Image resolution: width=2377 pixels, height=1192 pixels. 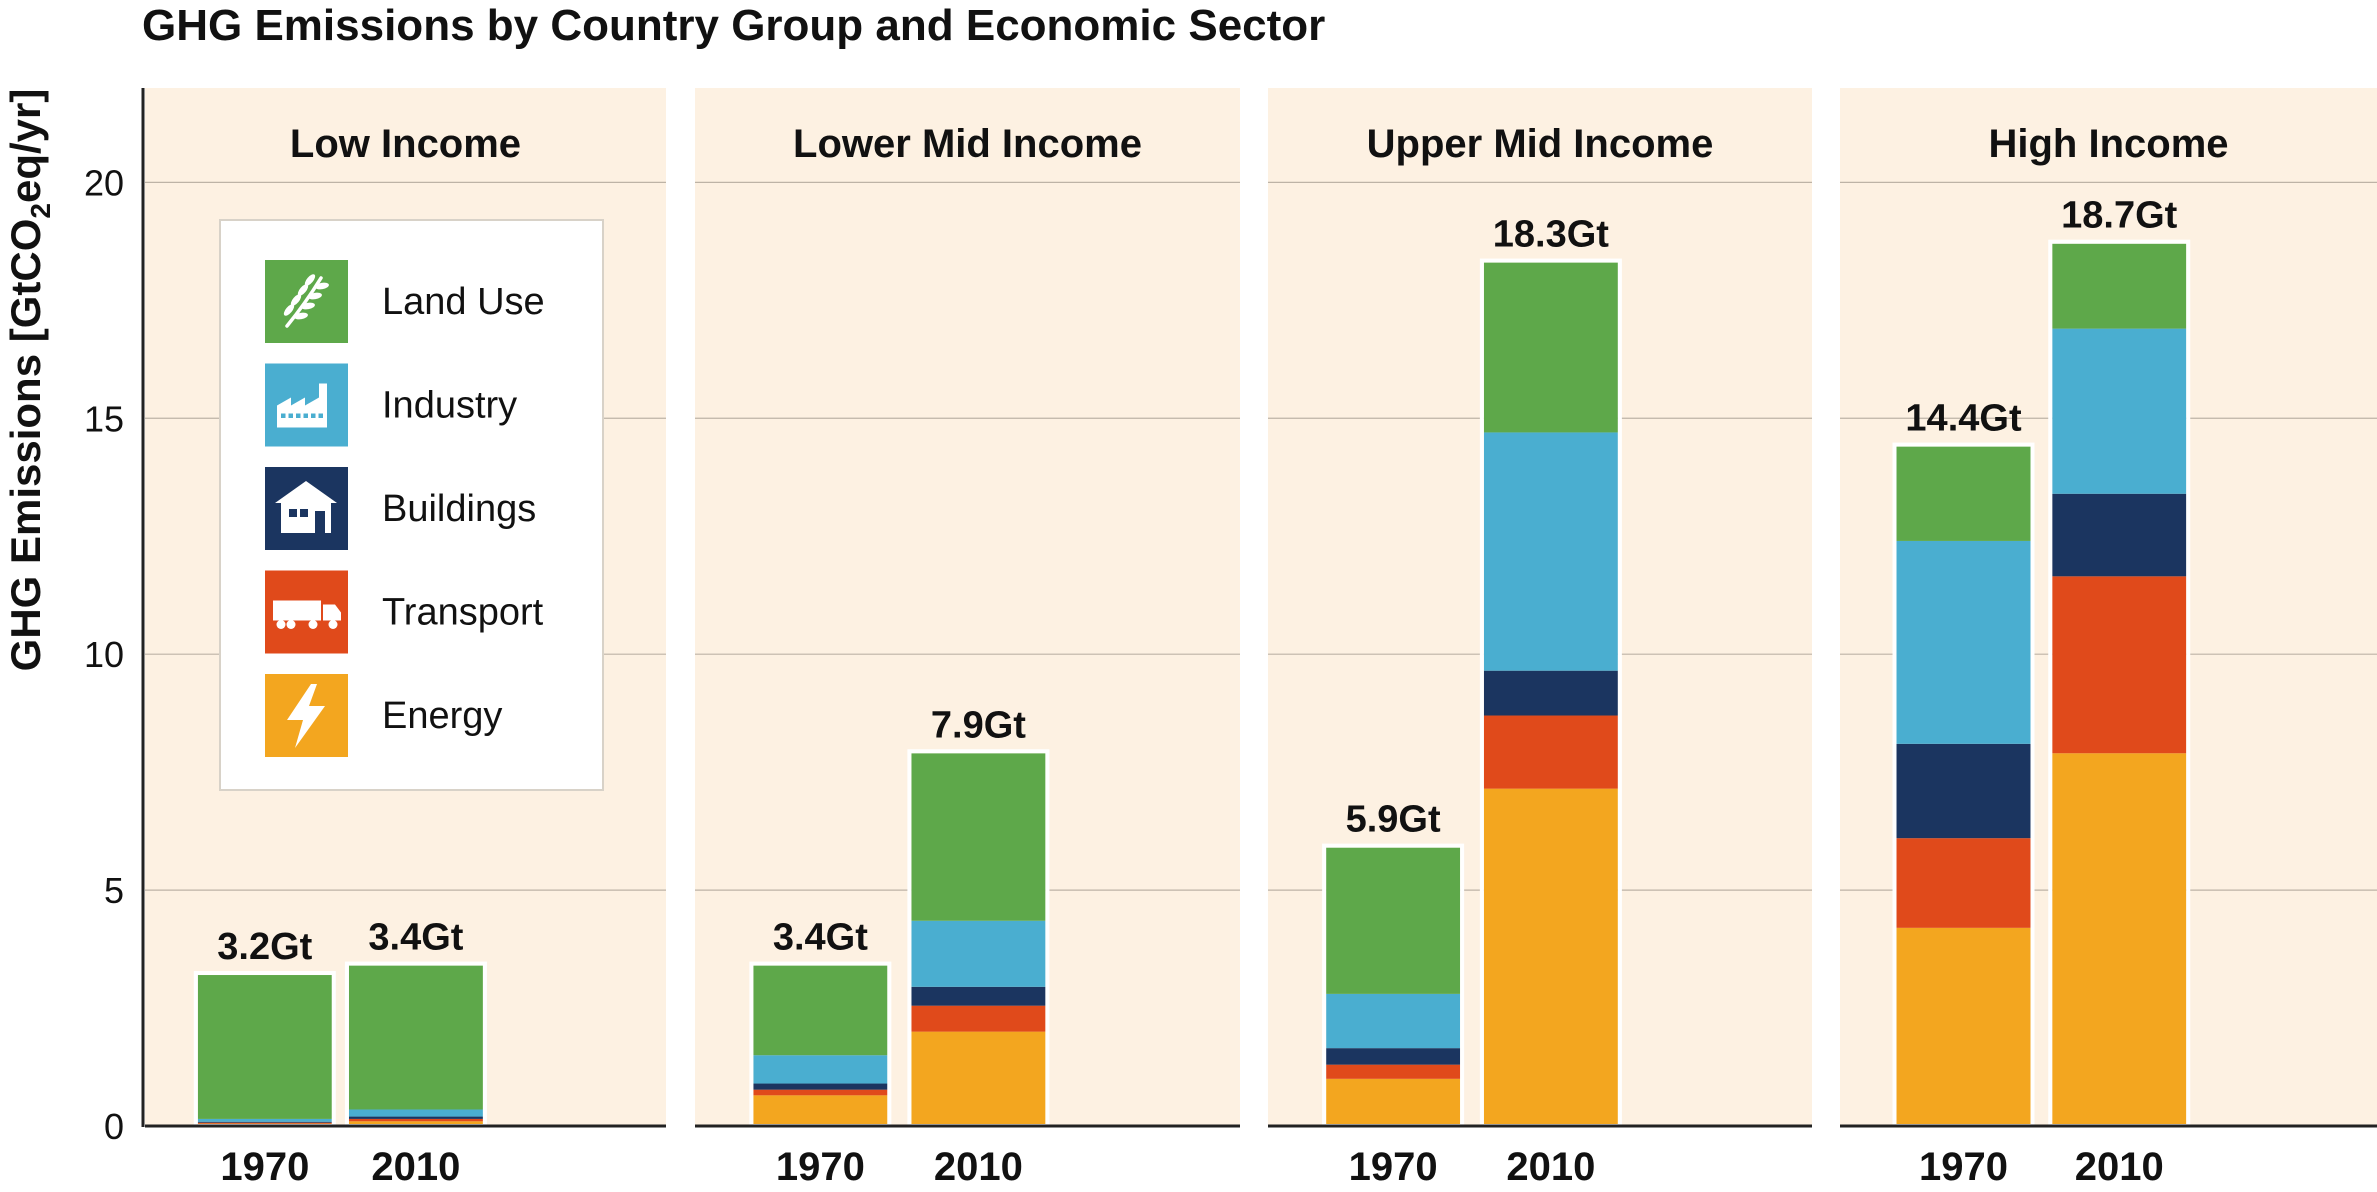 I want to click on house-icon, so click(x=306, y=507).